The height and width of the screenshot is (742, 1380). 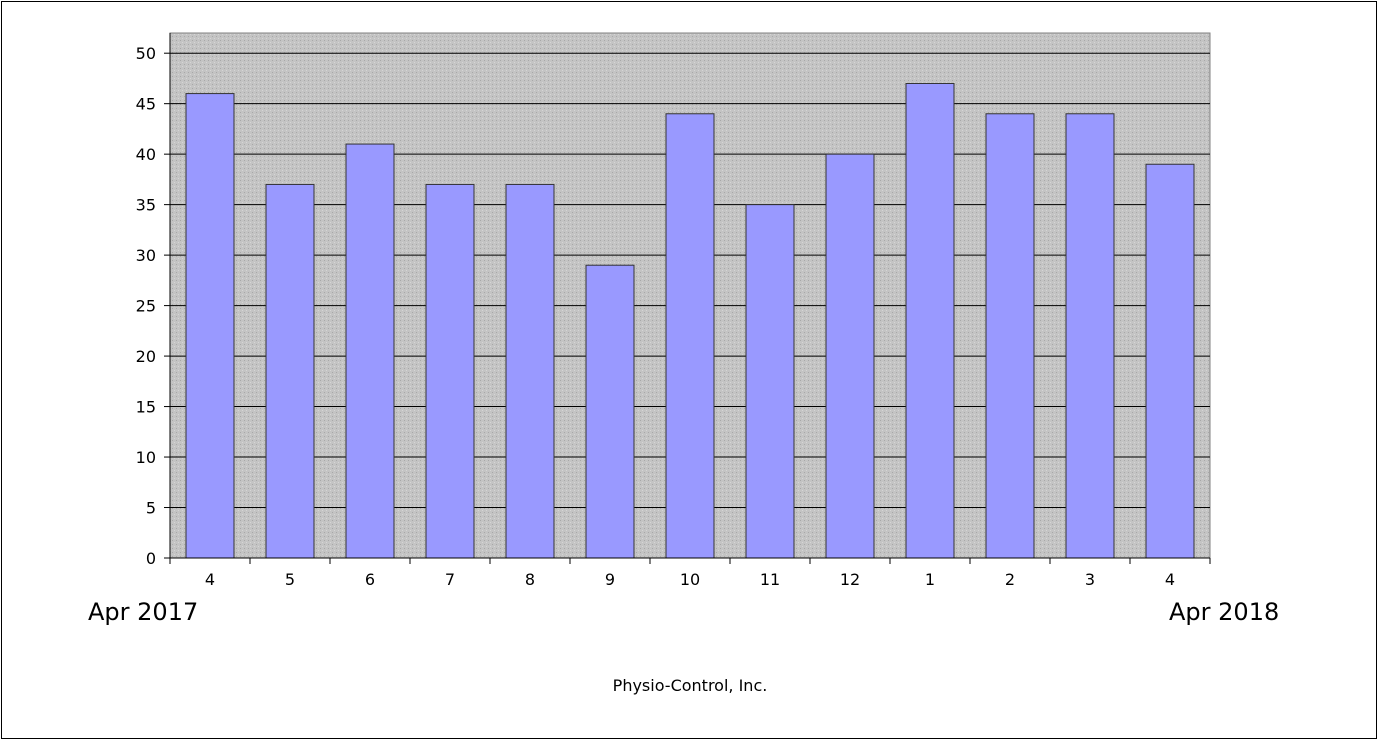 What do you see at coordinates (143, 612) in the screenshot?
I see `x-axis-start-label: Apr 2017` at bounding box center [143, 612].